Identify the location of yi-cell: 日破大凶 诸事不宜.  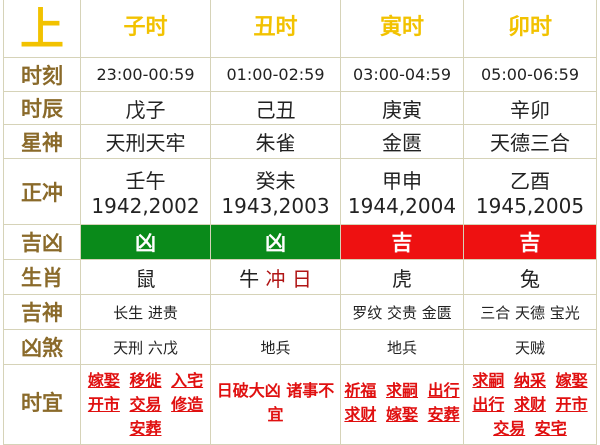
(275, 404).